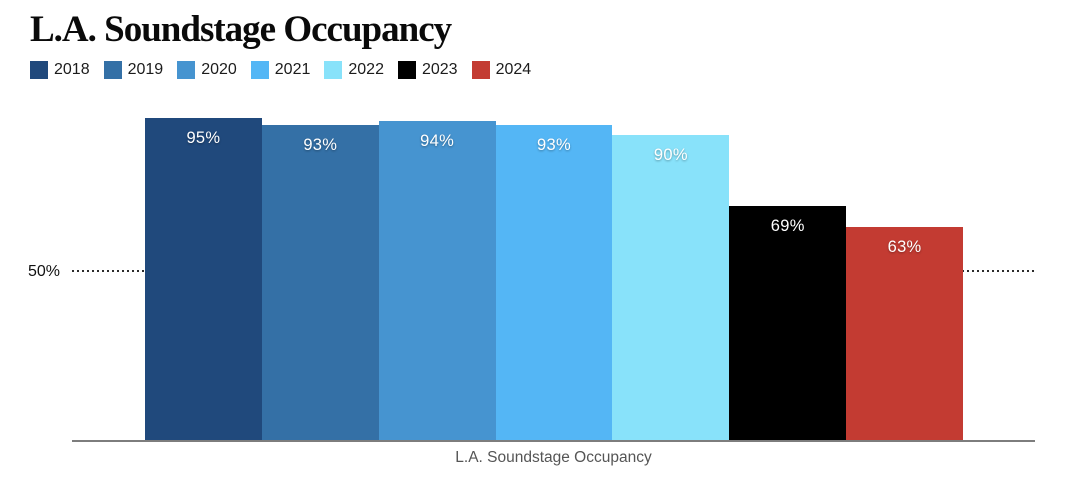 Image resolution: width=1080 pixels, height=482 pixels. What do you see at coordinates (788, 323) in the screenshot?
I see `bar-2023: 69%` at bounding box center [788, 323].